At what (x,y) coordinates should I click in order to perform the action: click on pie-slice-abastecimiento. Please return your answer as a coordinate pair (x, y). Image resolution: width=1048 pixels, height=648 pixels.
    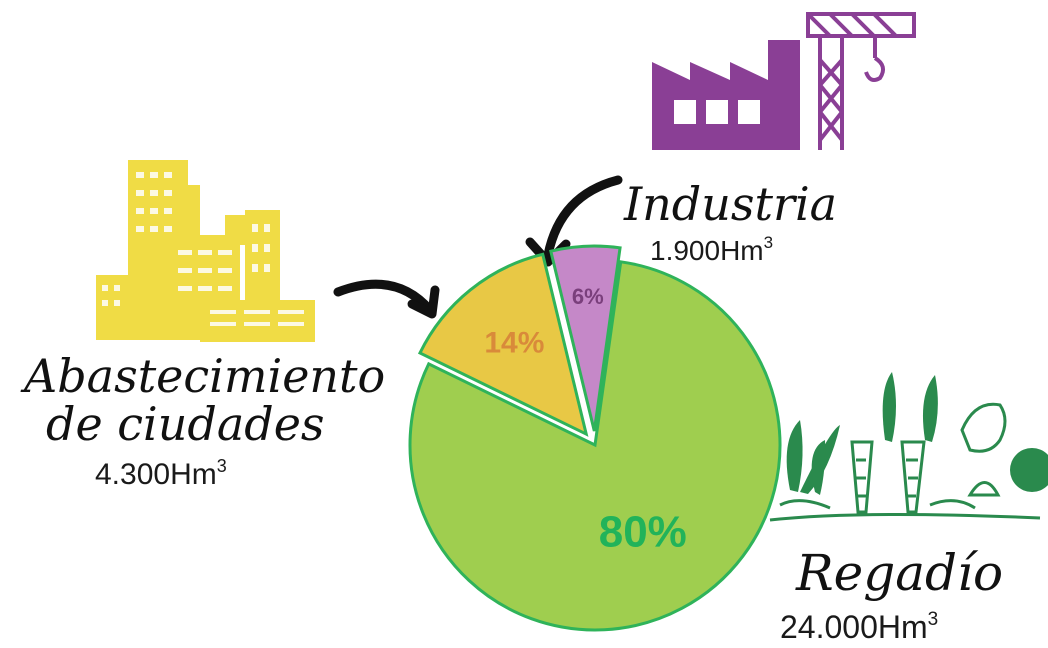
    Looking at the image, I should click on (503, 344).